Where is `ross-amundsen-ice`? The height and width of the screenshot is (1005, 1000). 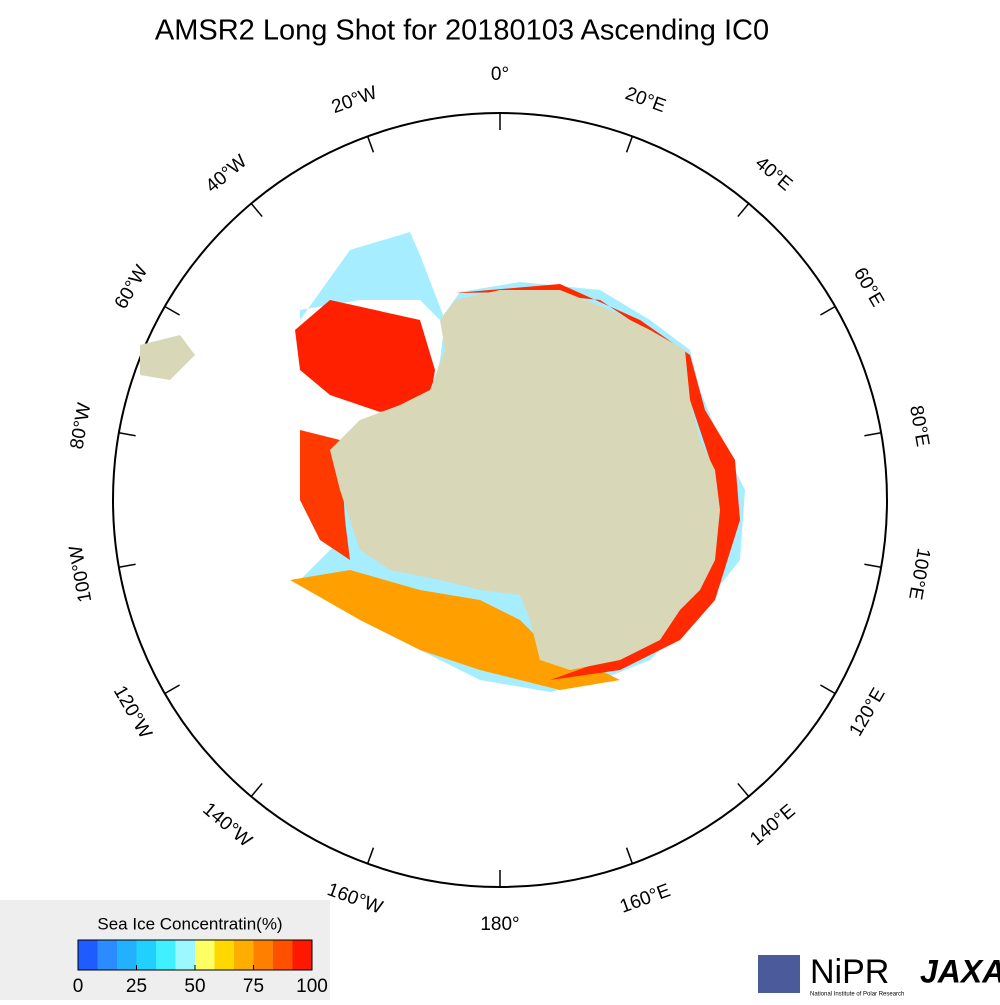 ross-amundsen-ice is located at coordinates (455, 630).